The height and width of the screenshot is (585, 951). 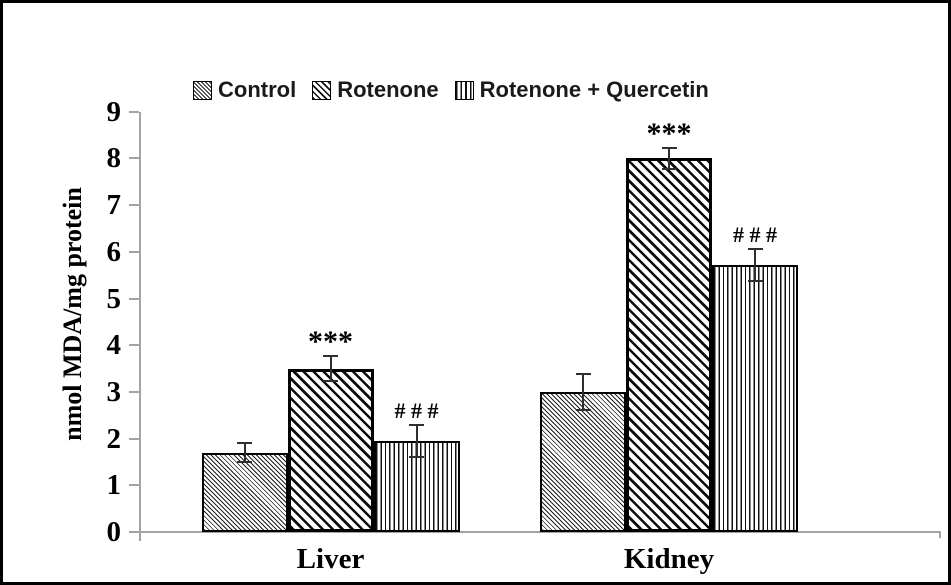 I want to click on y-tick-label-3: 3, so click(x=114, y=391).